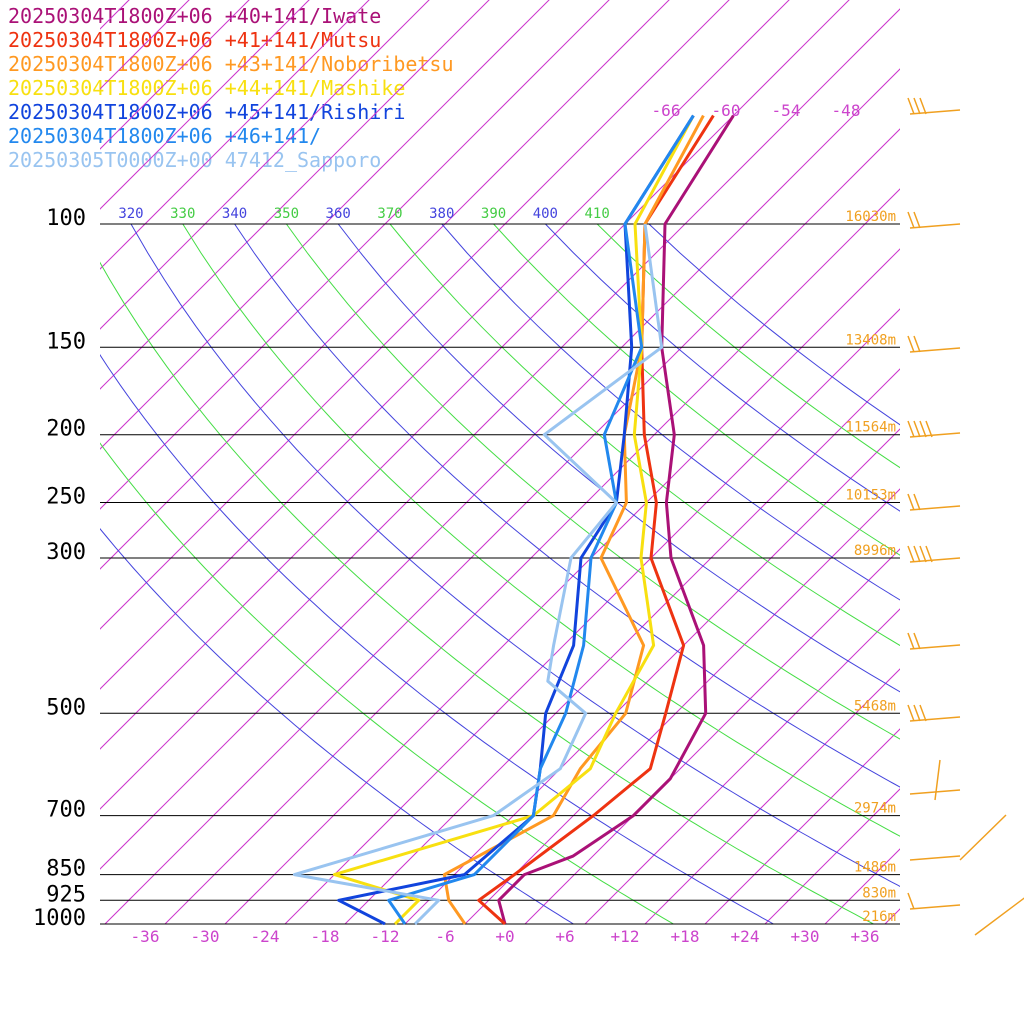  I want to click on theta-label: 330, so click(182, 214).